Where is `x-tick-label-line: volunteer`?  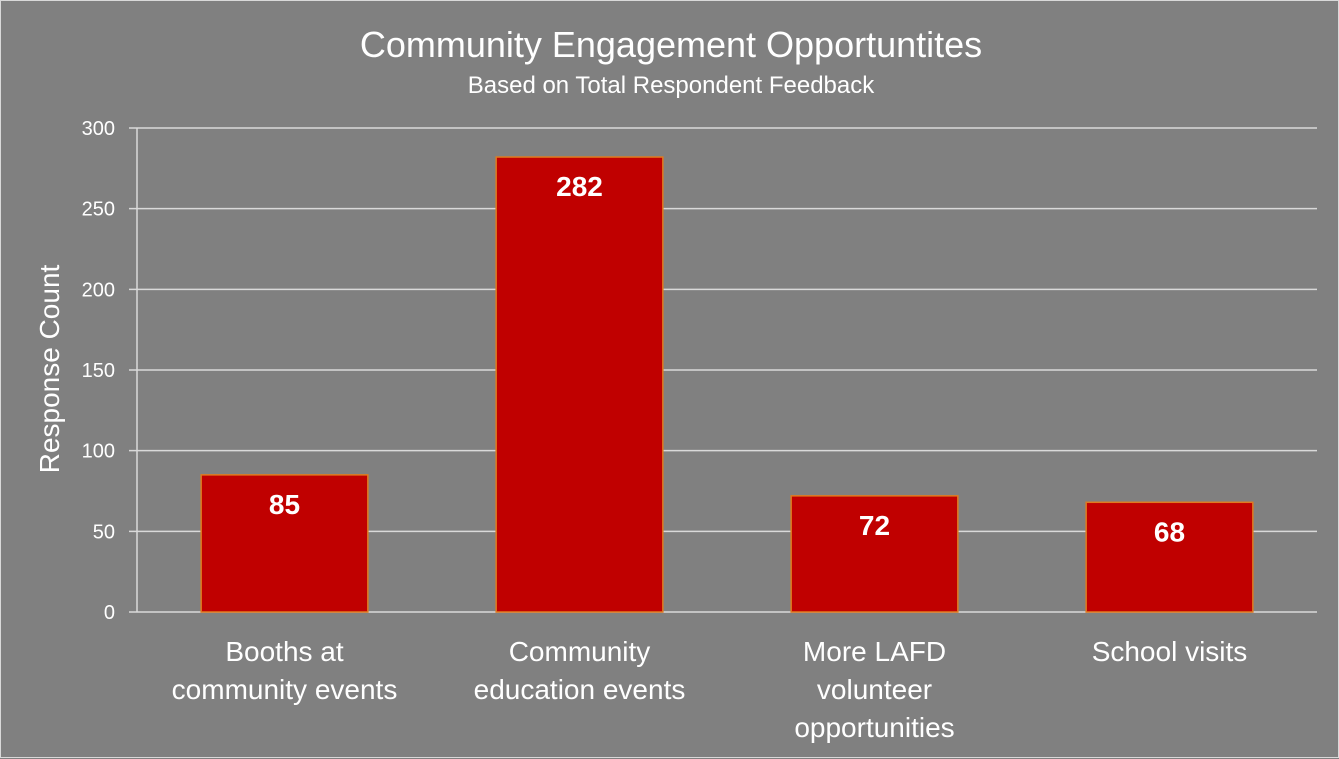 x-tick-label-line: volunteer is located at coordinates (874, 689).